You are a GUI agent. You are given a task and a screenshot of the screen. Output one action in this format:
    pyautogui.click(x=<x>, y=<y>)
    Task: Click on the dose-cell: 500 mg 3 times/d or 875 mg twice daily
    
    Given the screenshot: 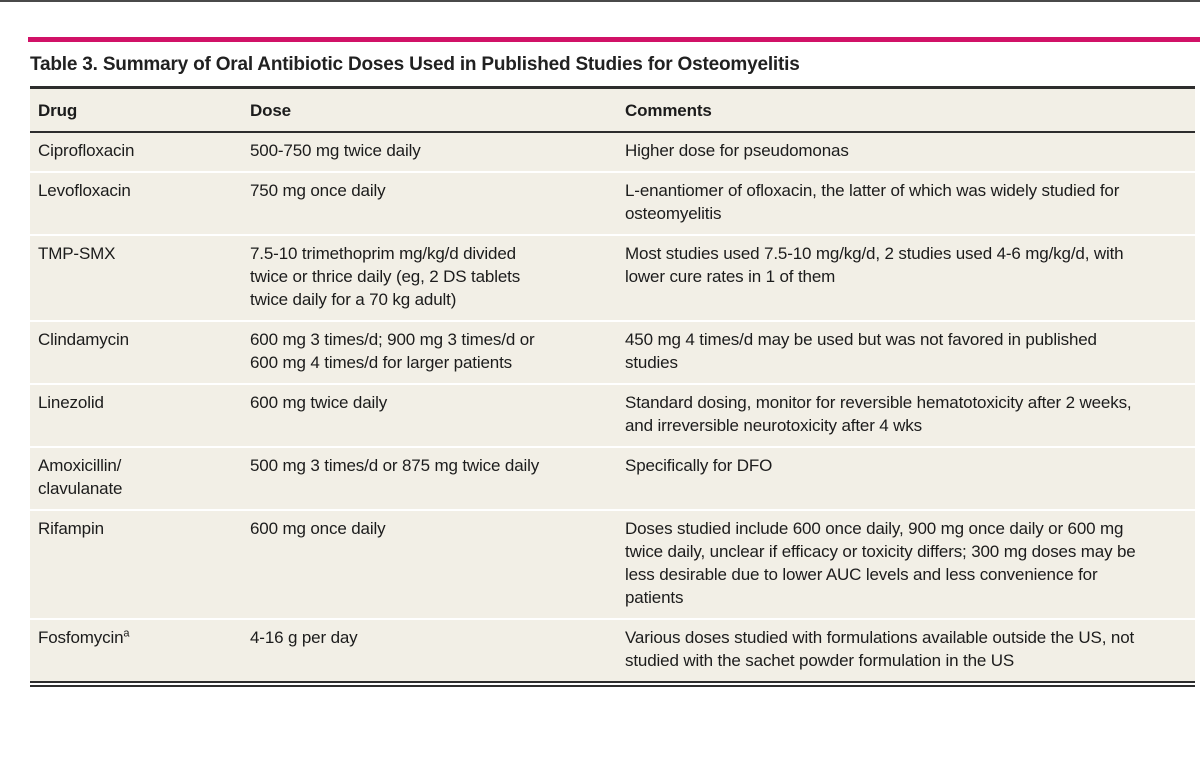 What is the action you would take?
    pyautogui.click(x=437, y=478)
    